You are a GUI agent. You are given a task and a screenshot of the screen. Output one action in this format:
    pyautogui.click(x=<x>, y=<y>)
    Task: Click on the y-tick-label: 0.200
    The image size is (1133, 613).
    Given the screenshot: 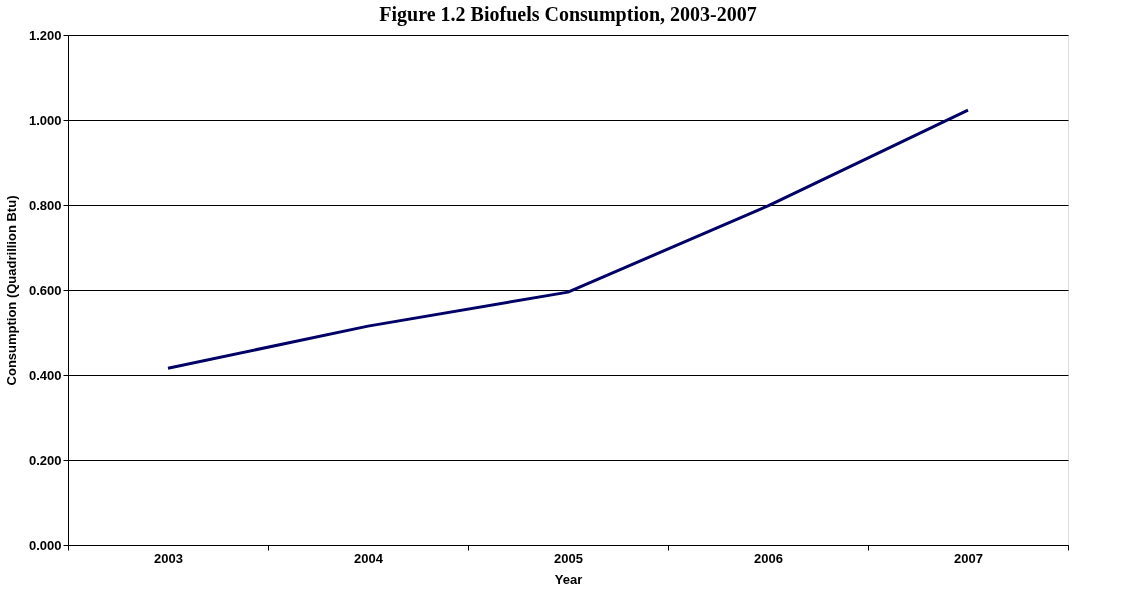 What is the action you would take?
    pyautogui.click(x=45, y=460)
    